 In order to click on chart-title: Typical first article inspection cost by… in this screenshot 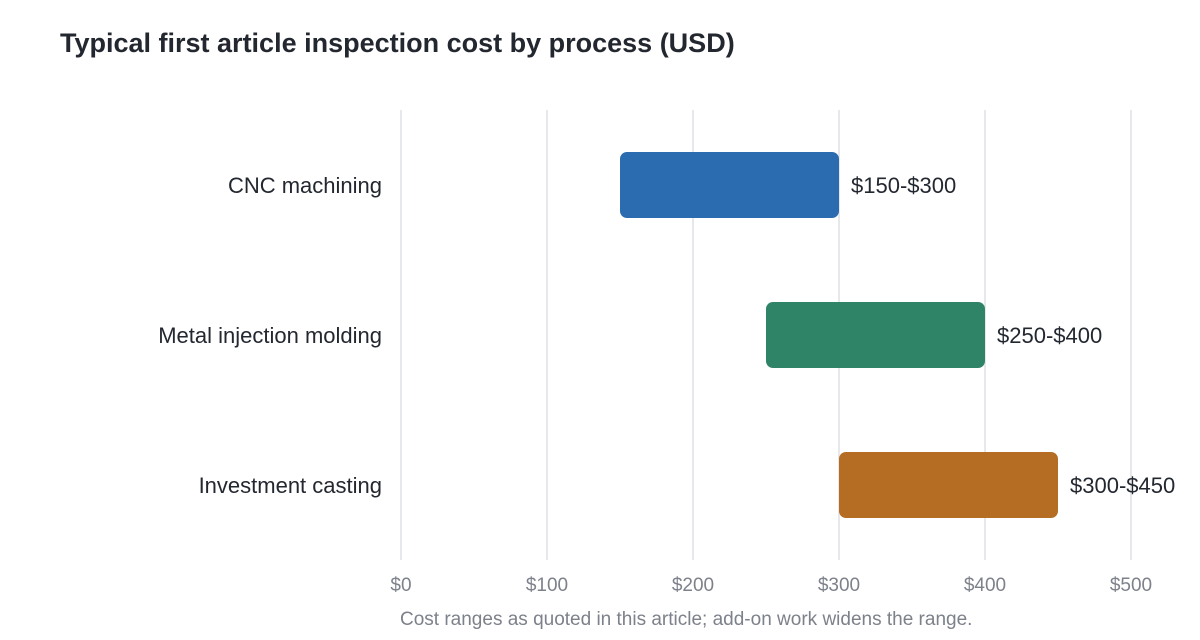, I will do `click(397, 43)`.